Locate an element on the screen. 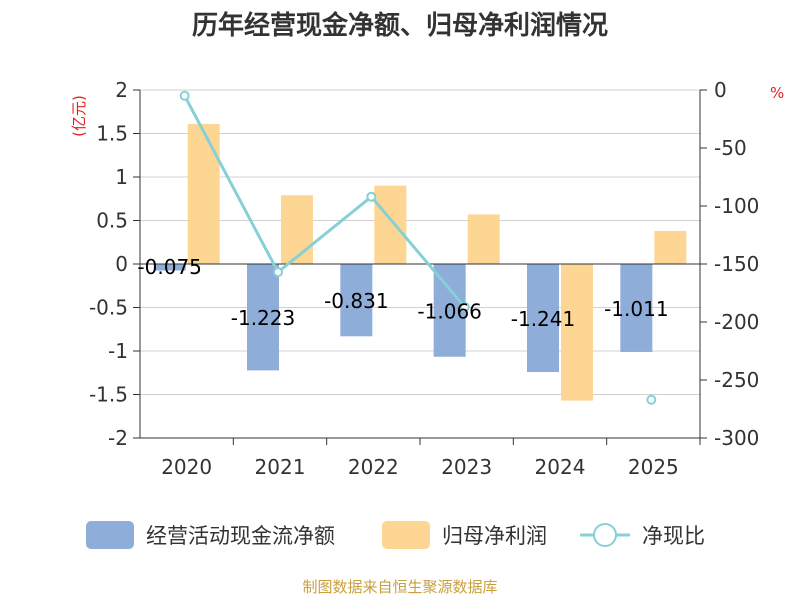 The width and height of the screenshot is (800, 600). x-tick-label: 2023 is located at coordinates (466, 467).